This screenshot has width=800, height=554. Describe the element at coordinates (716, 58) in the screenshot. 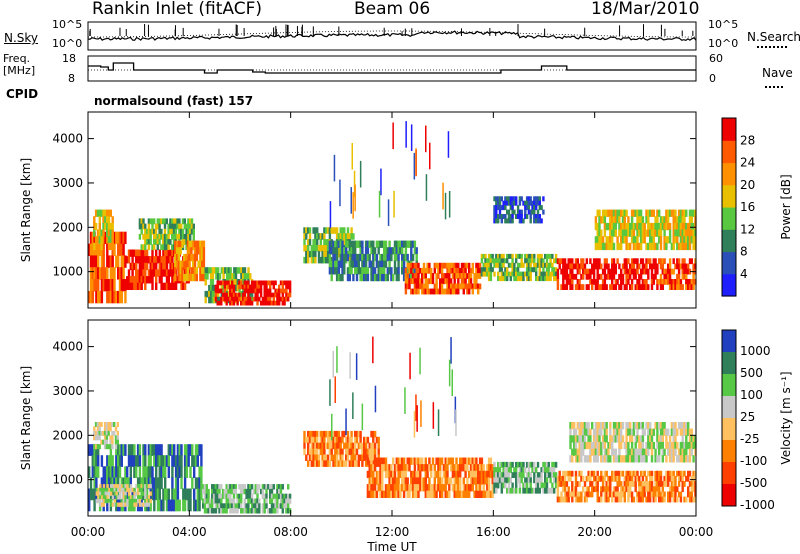

I see `nave-tick-top: 60` at that location.